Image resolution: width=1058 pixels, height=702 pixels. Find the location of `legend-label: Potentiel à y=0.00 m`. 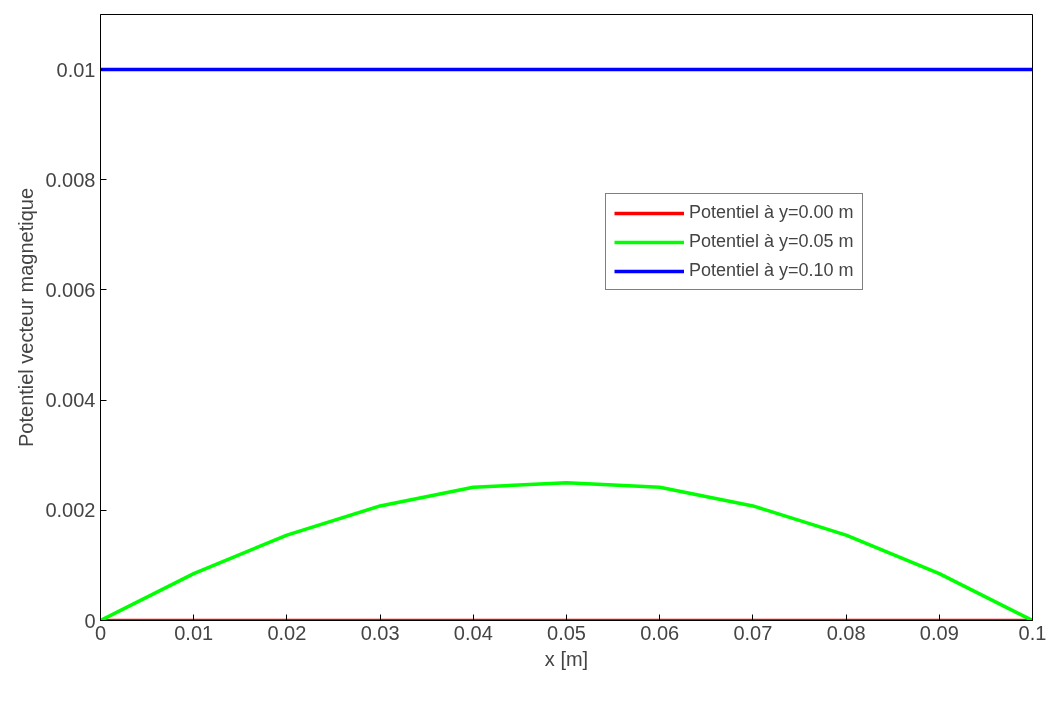

legend-label: Potentiel à y=0.00 m is located at coordinates (771, 212).